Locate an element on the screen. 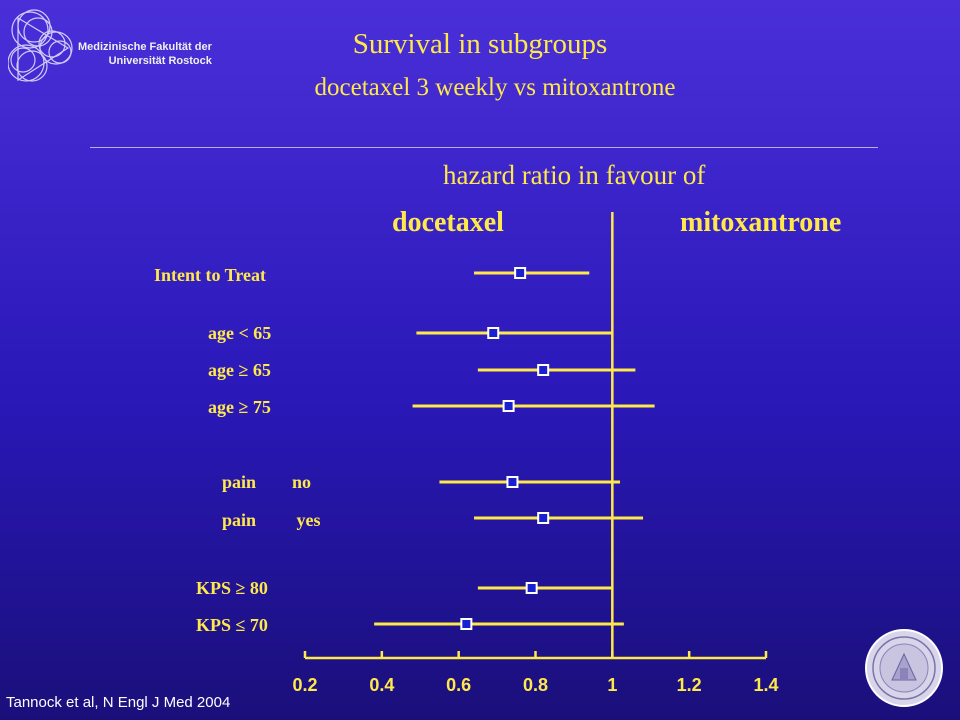 Image resolution: width=960 pixels, height=720 pixels. row-label-pain-no: pain no is located at coordinates (267, 482).